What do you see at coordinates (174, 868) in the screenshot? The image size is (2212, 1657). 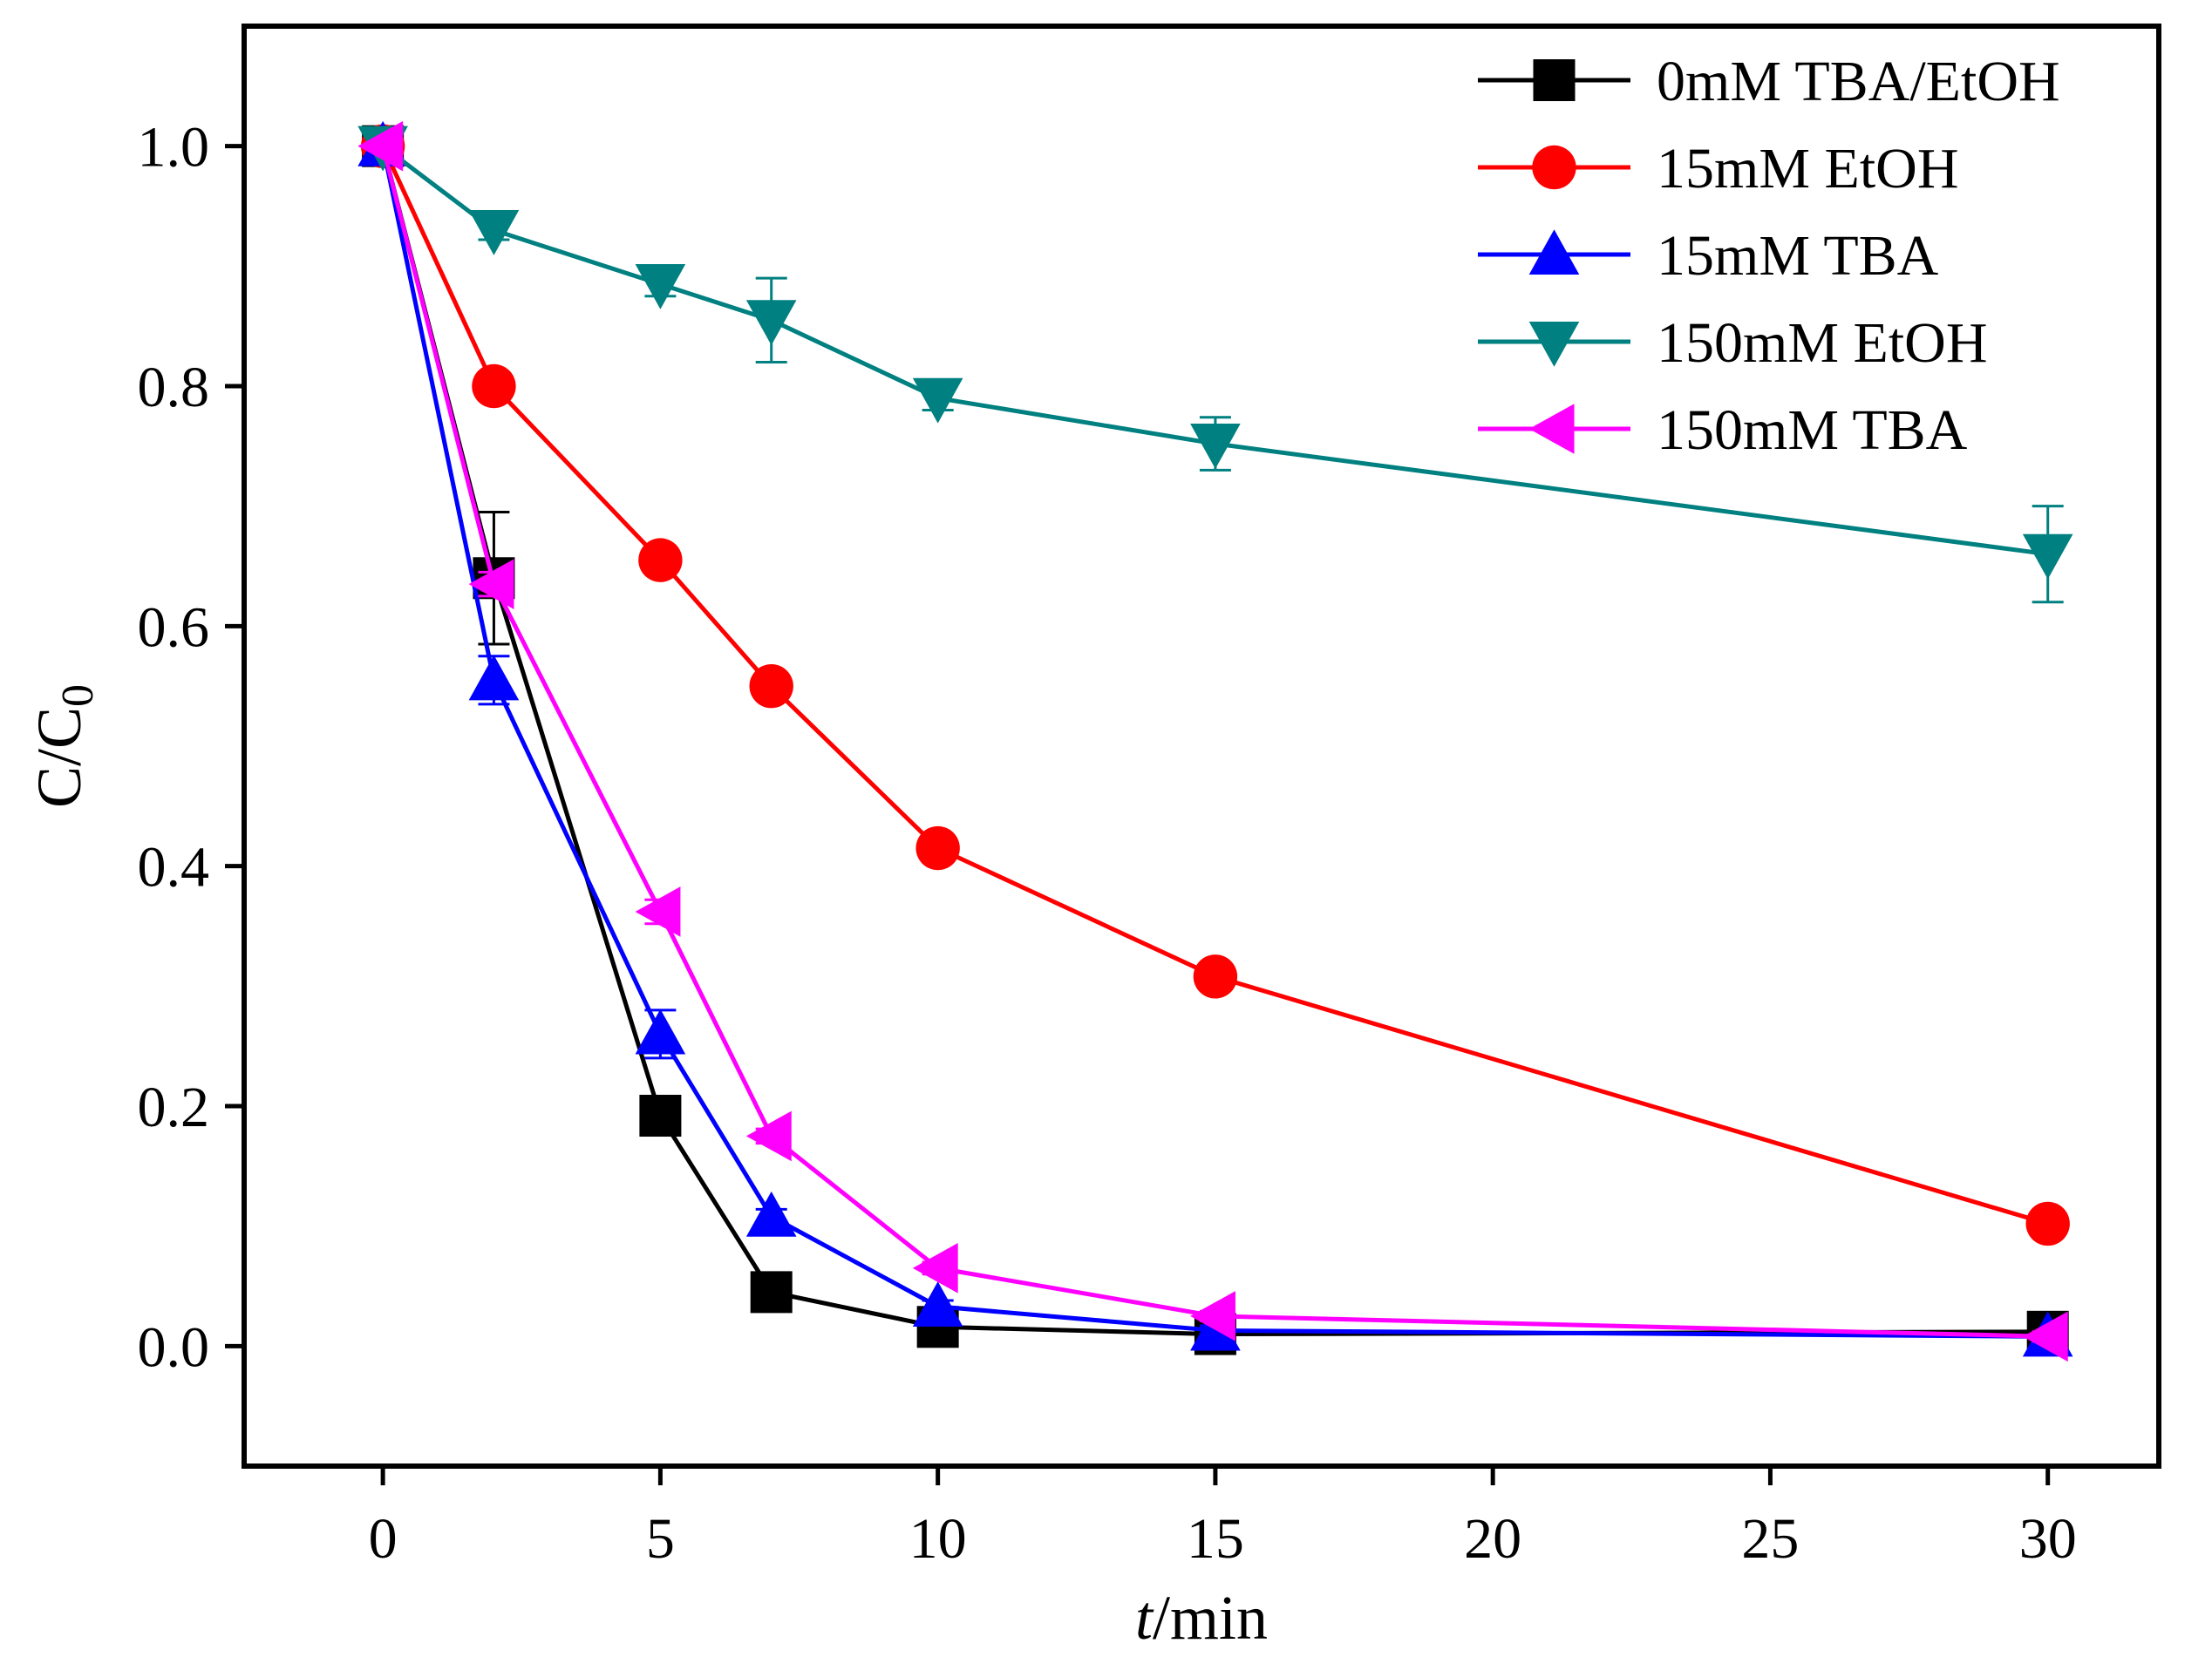 I see `y-tick-label: 0.4` at bounding box center [174, 868].